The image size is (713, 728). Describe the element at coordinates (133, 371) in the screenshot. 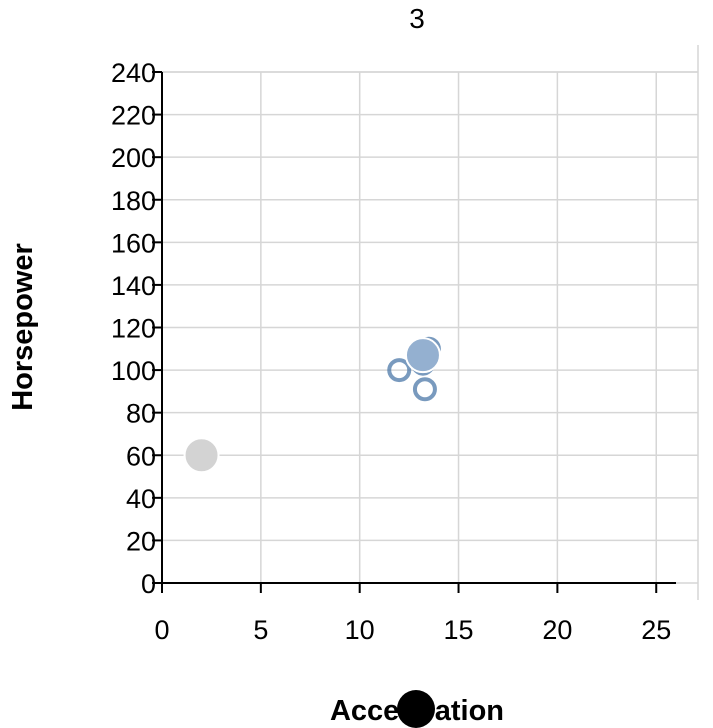

I see `y-tick-label: 100` at that location.